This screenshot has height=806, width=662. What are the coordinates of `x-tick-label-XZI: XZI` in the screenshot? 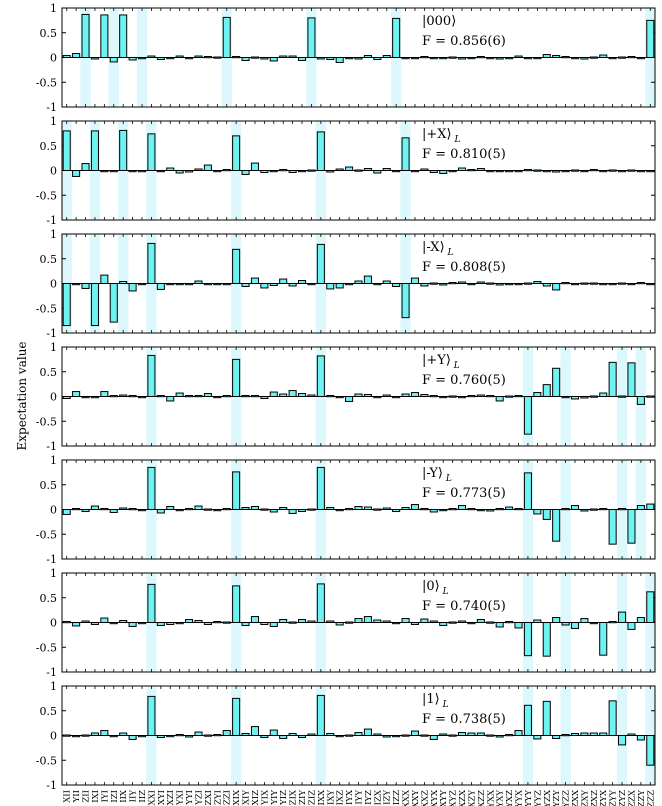 It's located at (171, 797).